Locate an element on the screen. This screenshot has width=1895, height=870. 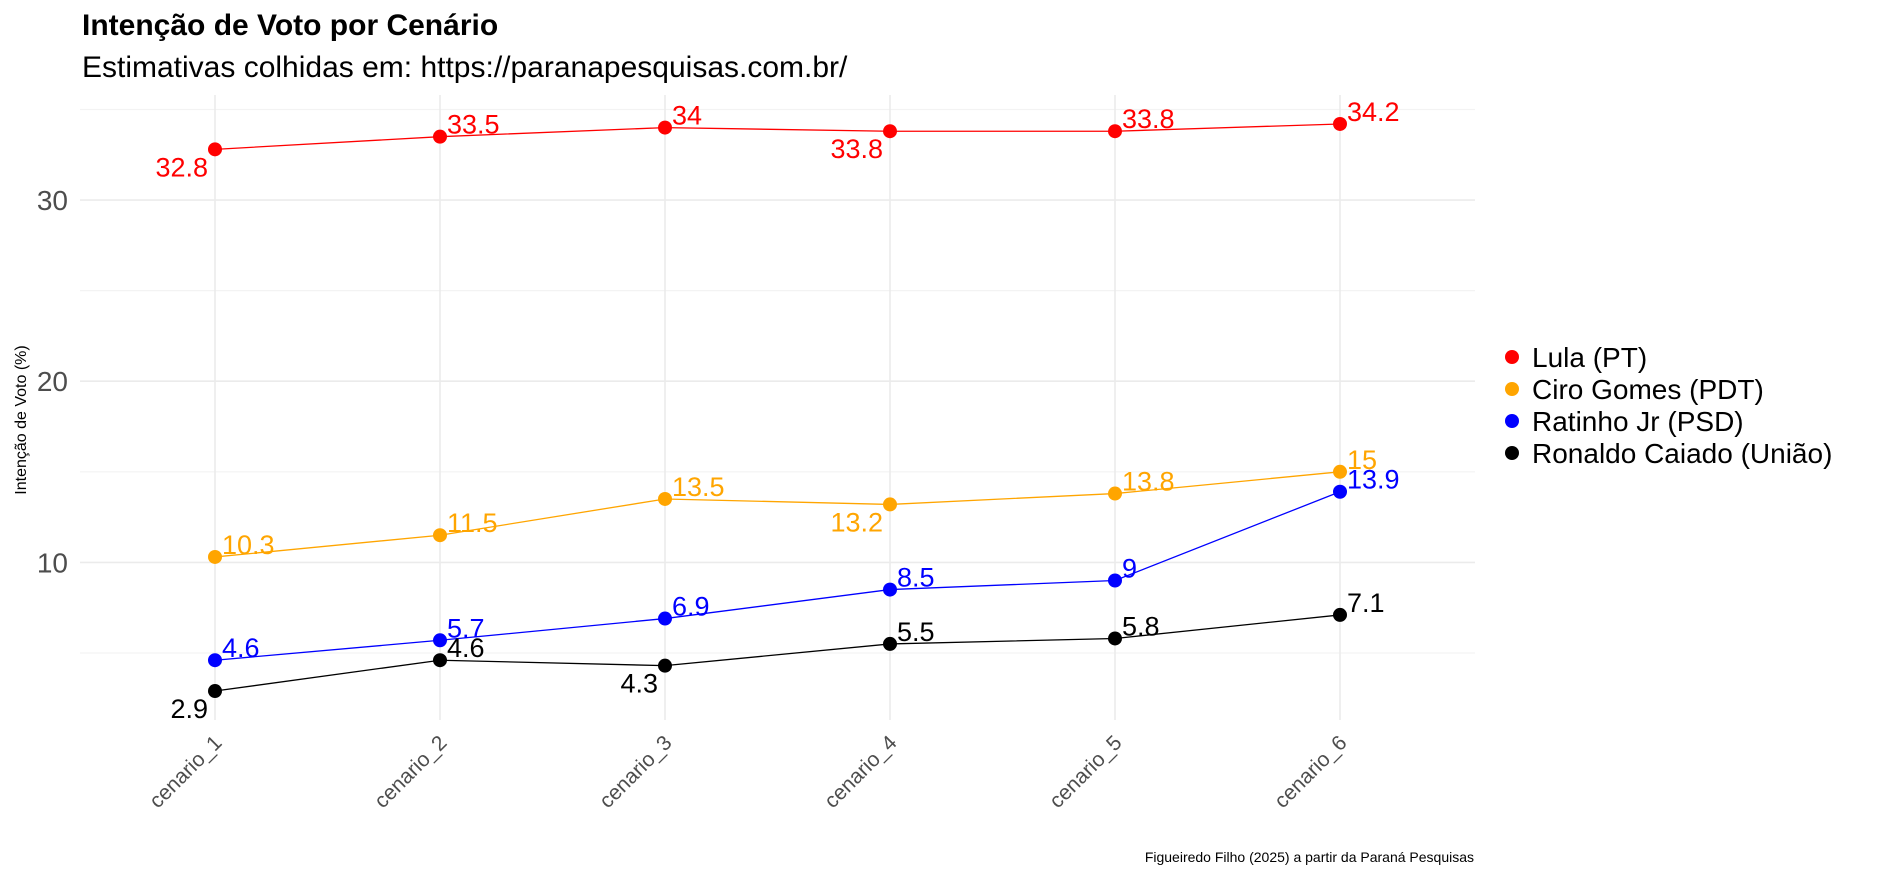
series-3: 4.65.76.98.5 913.9 is located at coordinates (804, 566).